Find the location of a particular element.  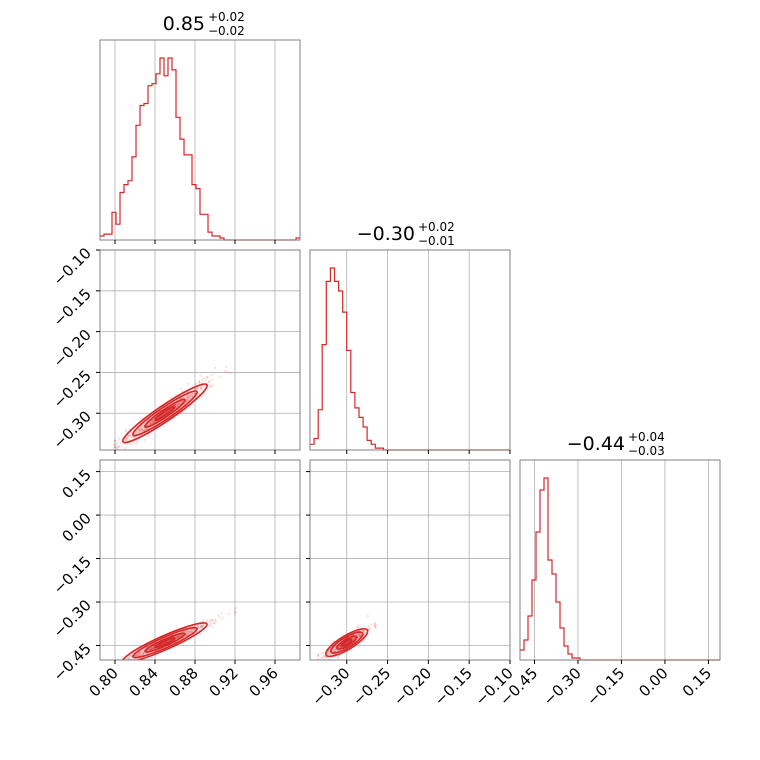

panel-background is located at coordinates (410, 560).